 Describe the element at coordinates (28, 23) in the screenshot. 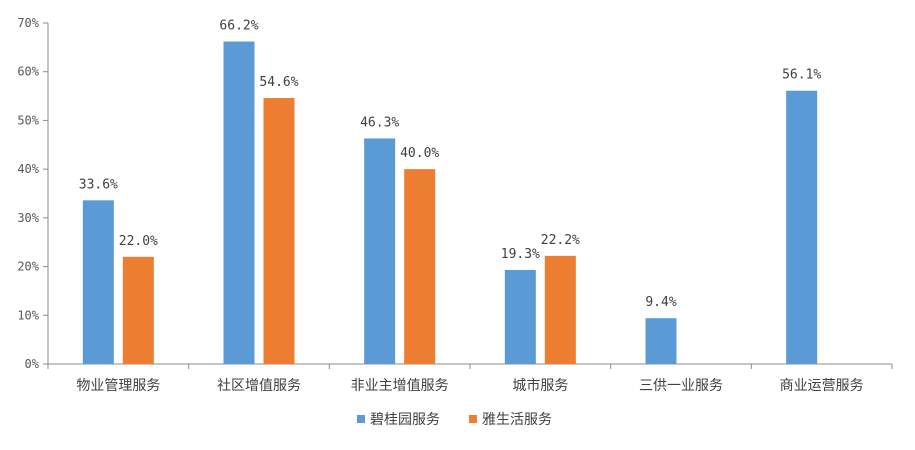

I see `y-tick-label: 70%` at that location.